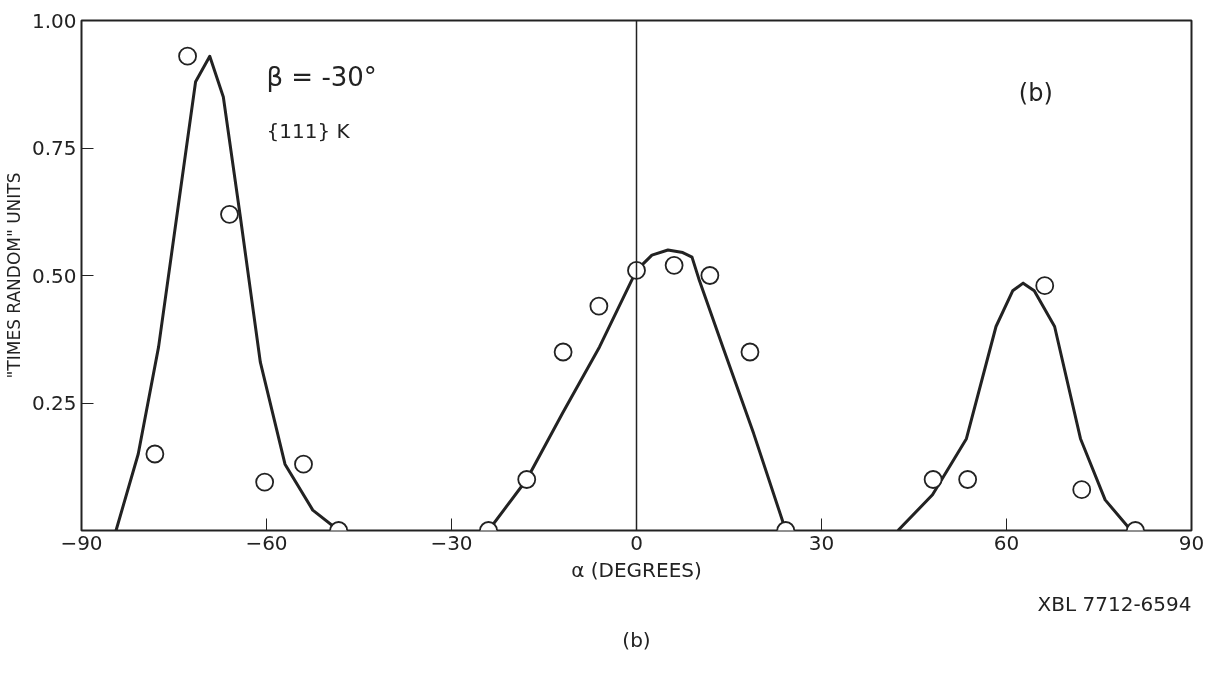  I want to click on x-tick-label: 60, so click(1006, 542).